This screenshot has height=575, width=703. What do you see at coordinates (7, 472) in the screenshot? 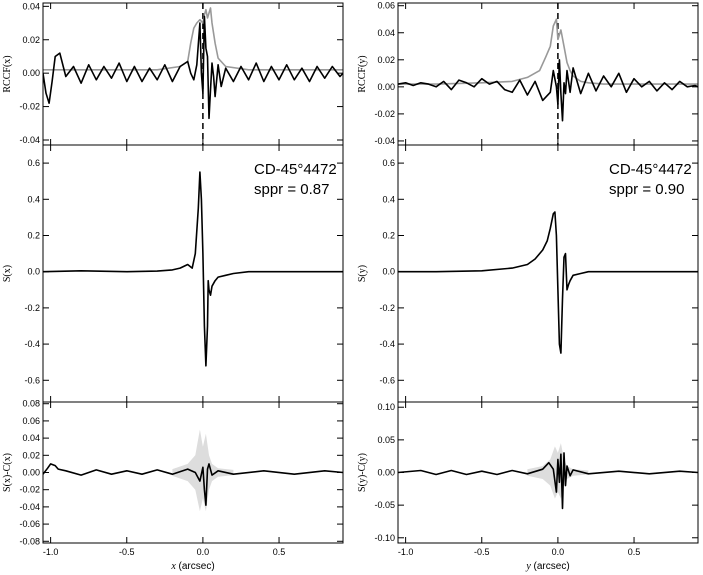
I see `y-axis-label: S(x)-C(x)` at bounding box center [7, 472].